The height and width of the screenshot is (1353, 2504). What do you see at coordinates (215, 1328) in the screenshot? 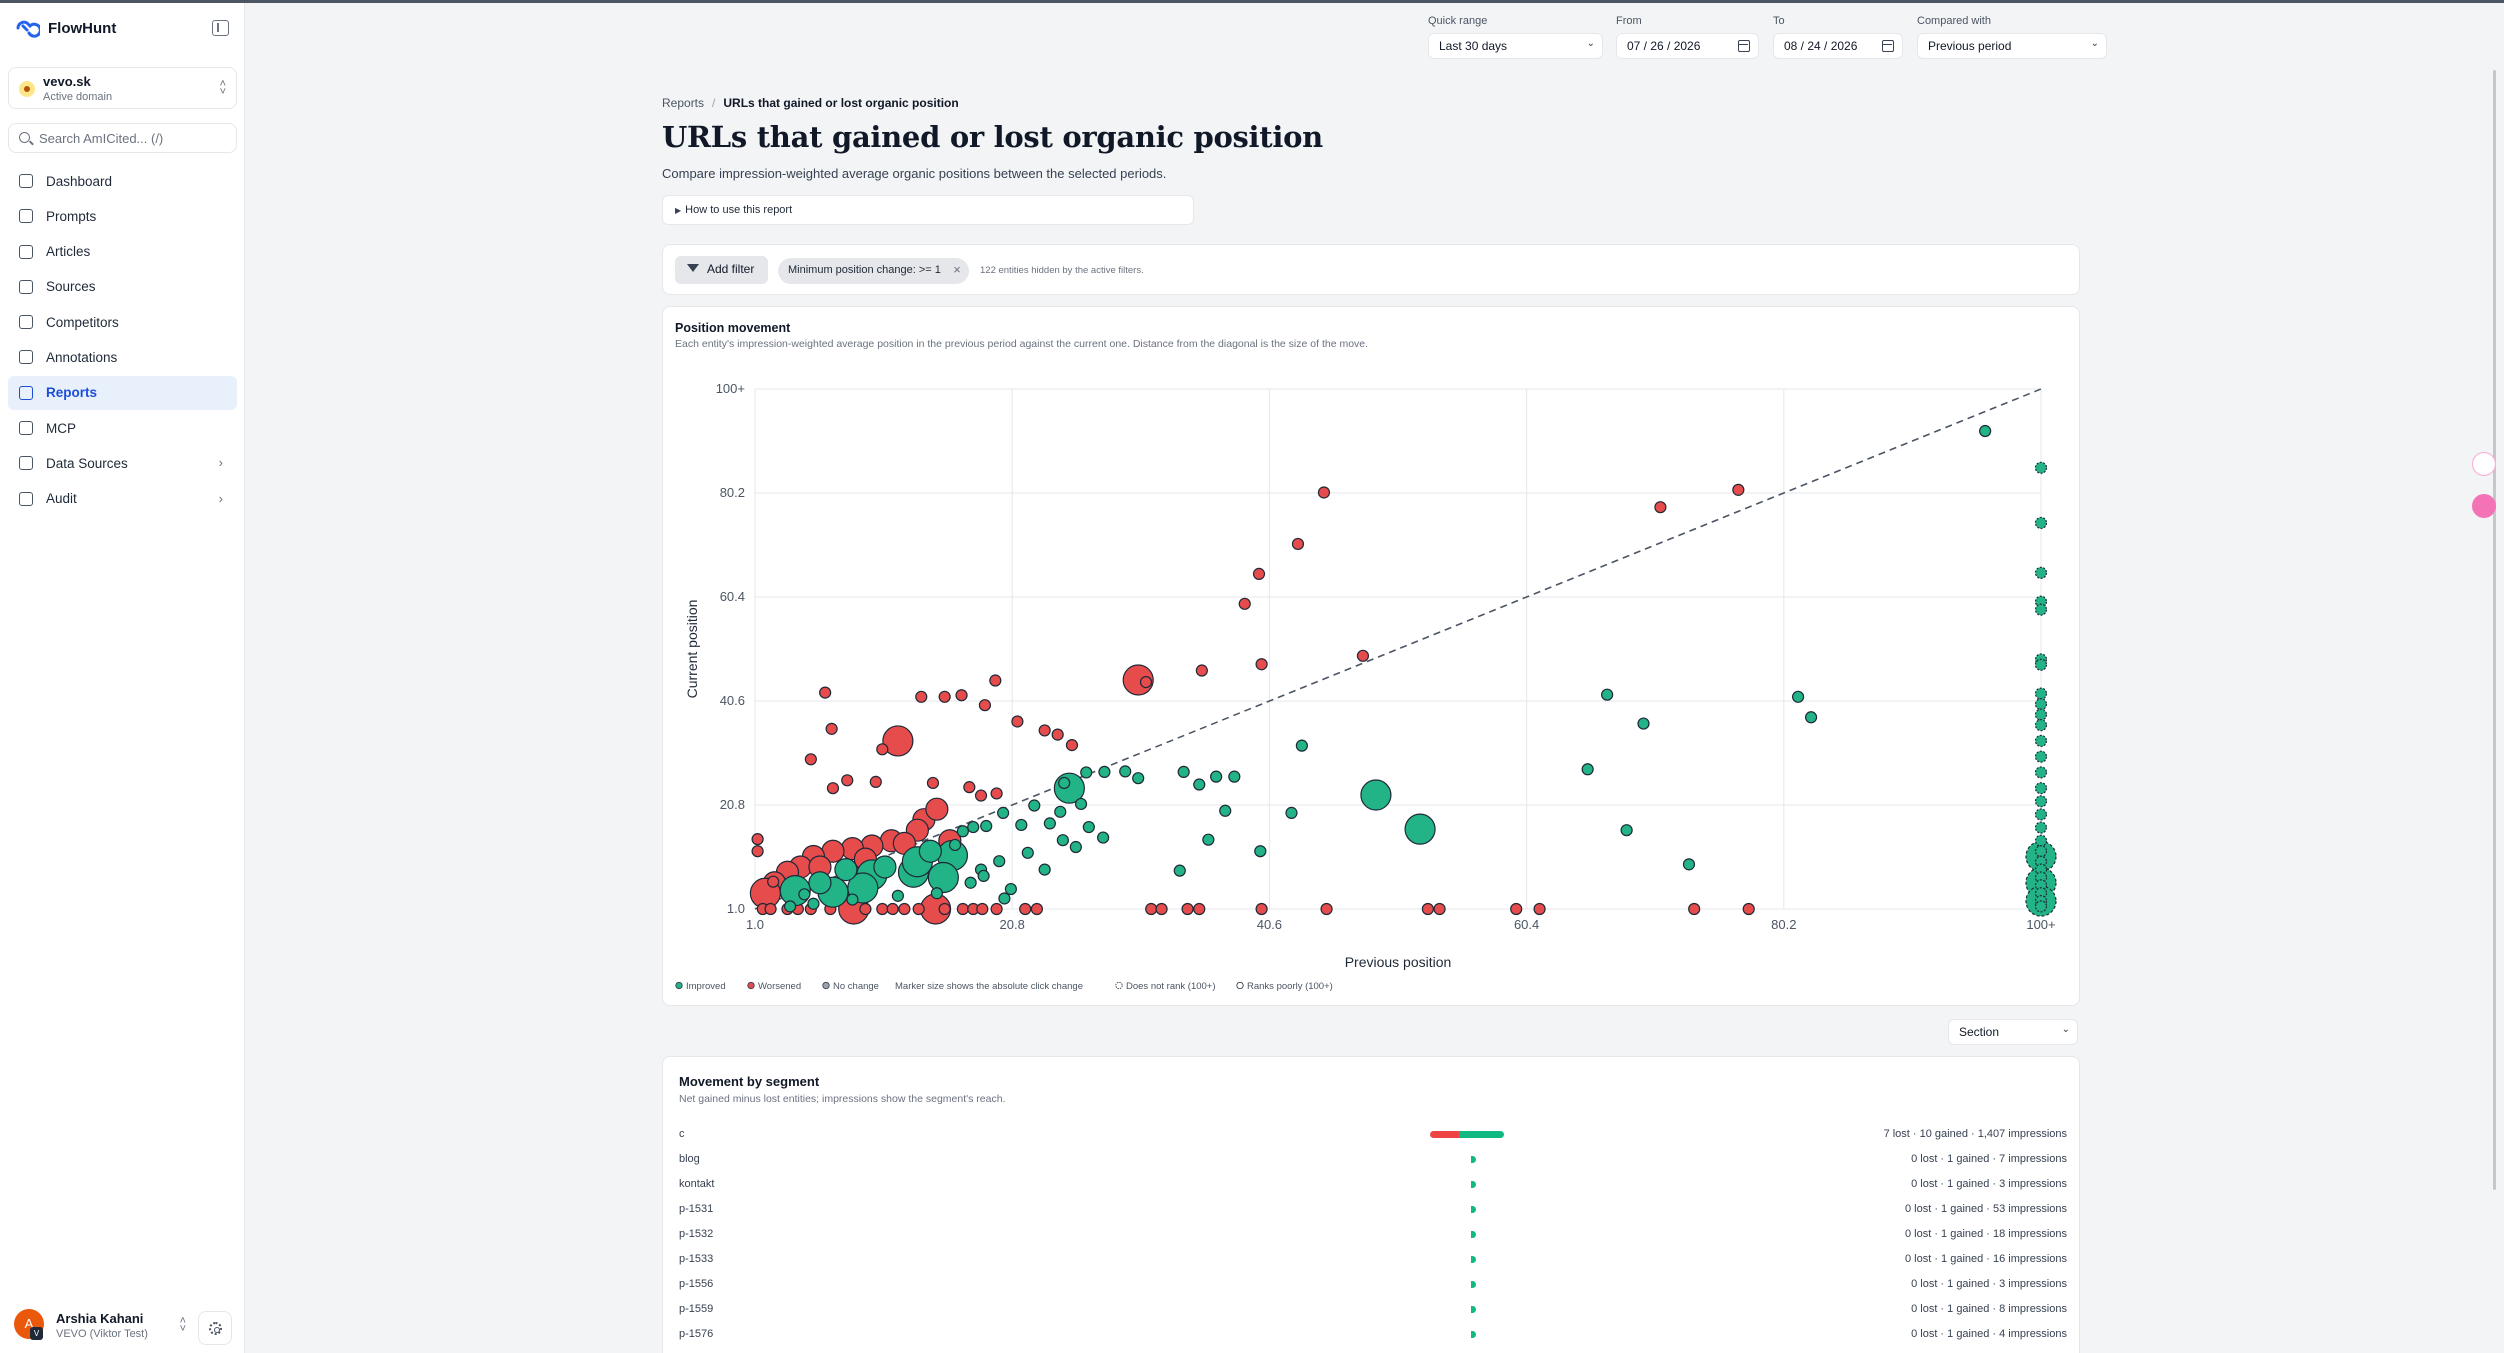
I see `settings-button` at bounding box center [215, 1328].